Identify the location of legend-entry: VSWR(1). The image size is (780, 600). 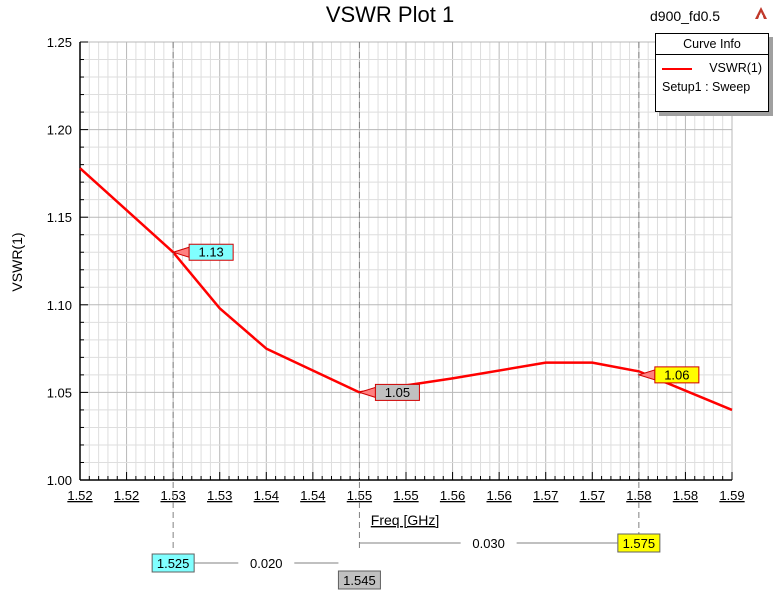
(712, 68).